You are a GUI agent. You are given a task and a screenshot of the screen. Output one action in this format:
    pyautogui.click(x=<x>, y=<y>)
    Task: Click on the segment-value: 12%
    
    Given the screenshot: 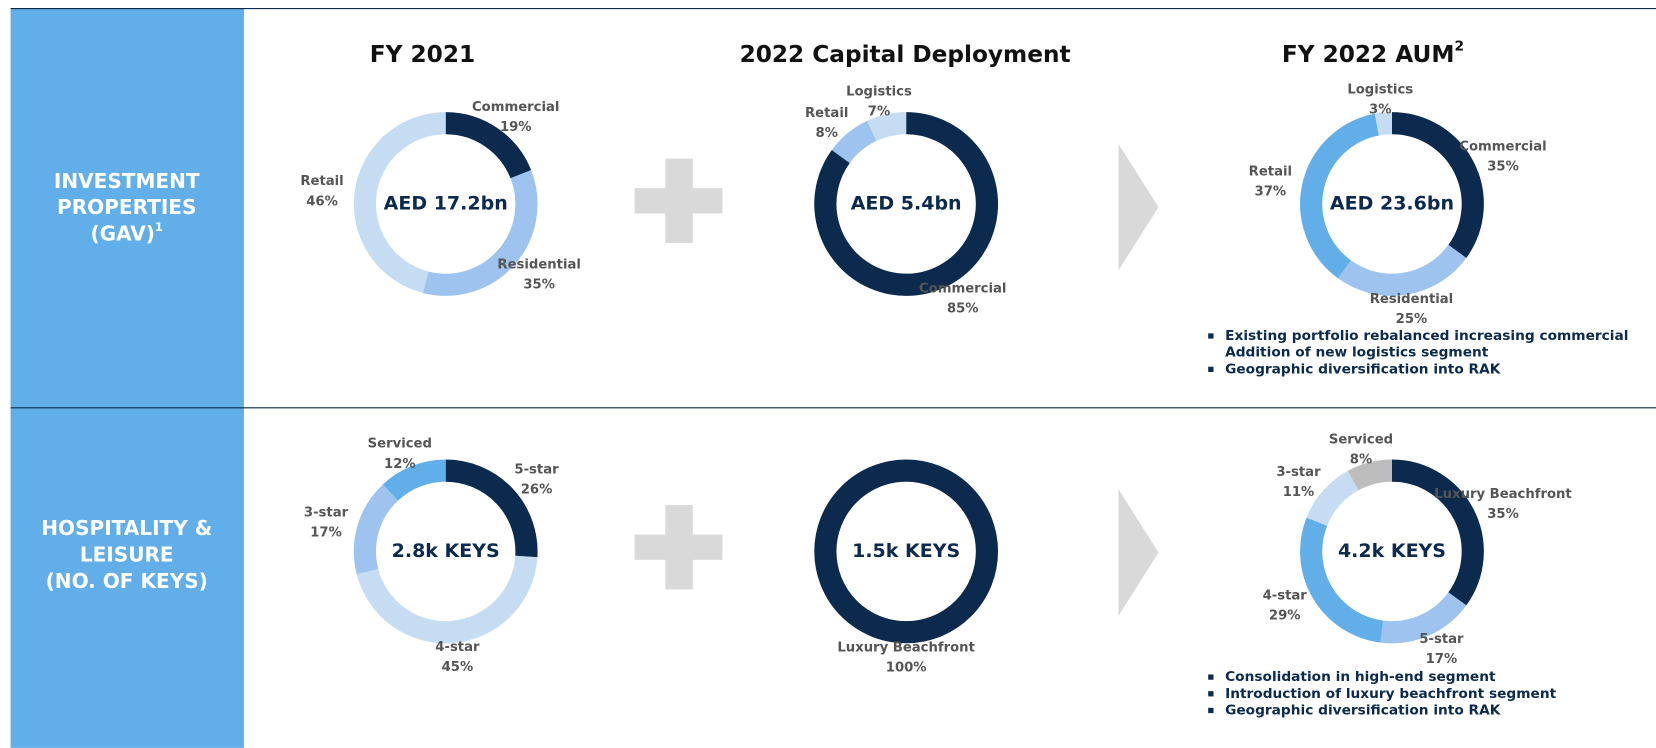 What is the action you would take?
    pyautogui.click(x=400, y=464)
    